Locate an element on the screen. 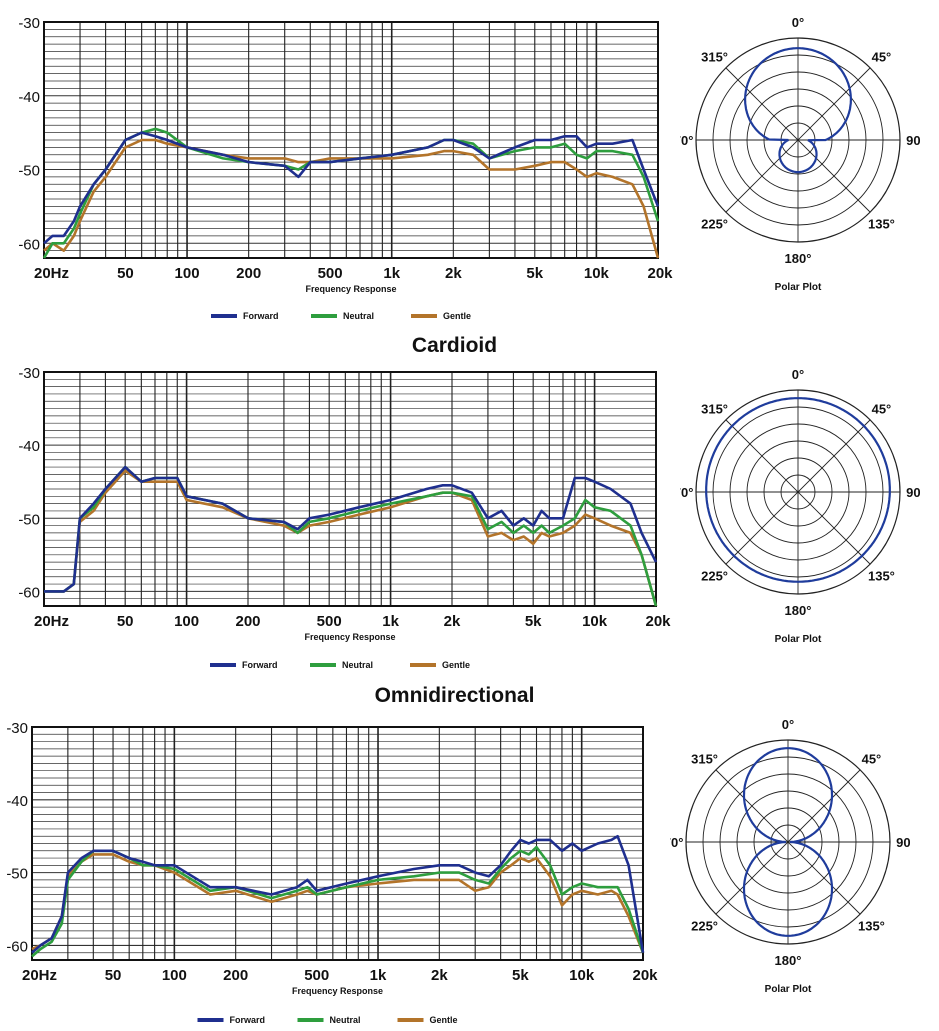 This screenshot has width=939, height=1031. section-title-omnidirectional: Omnidirectional is located at coordinates (454, 695).